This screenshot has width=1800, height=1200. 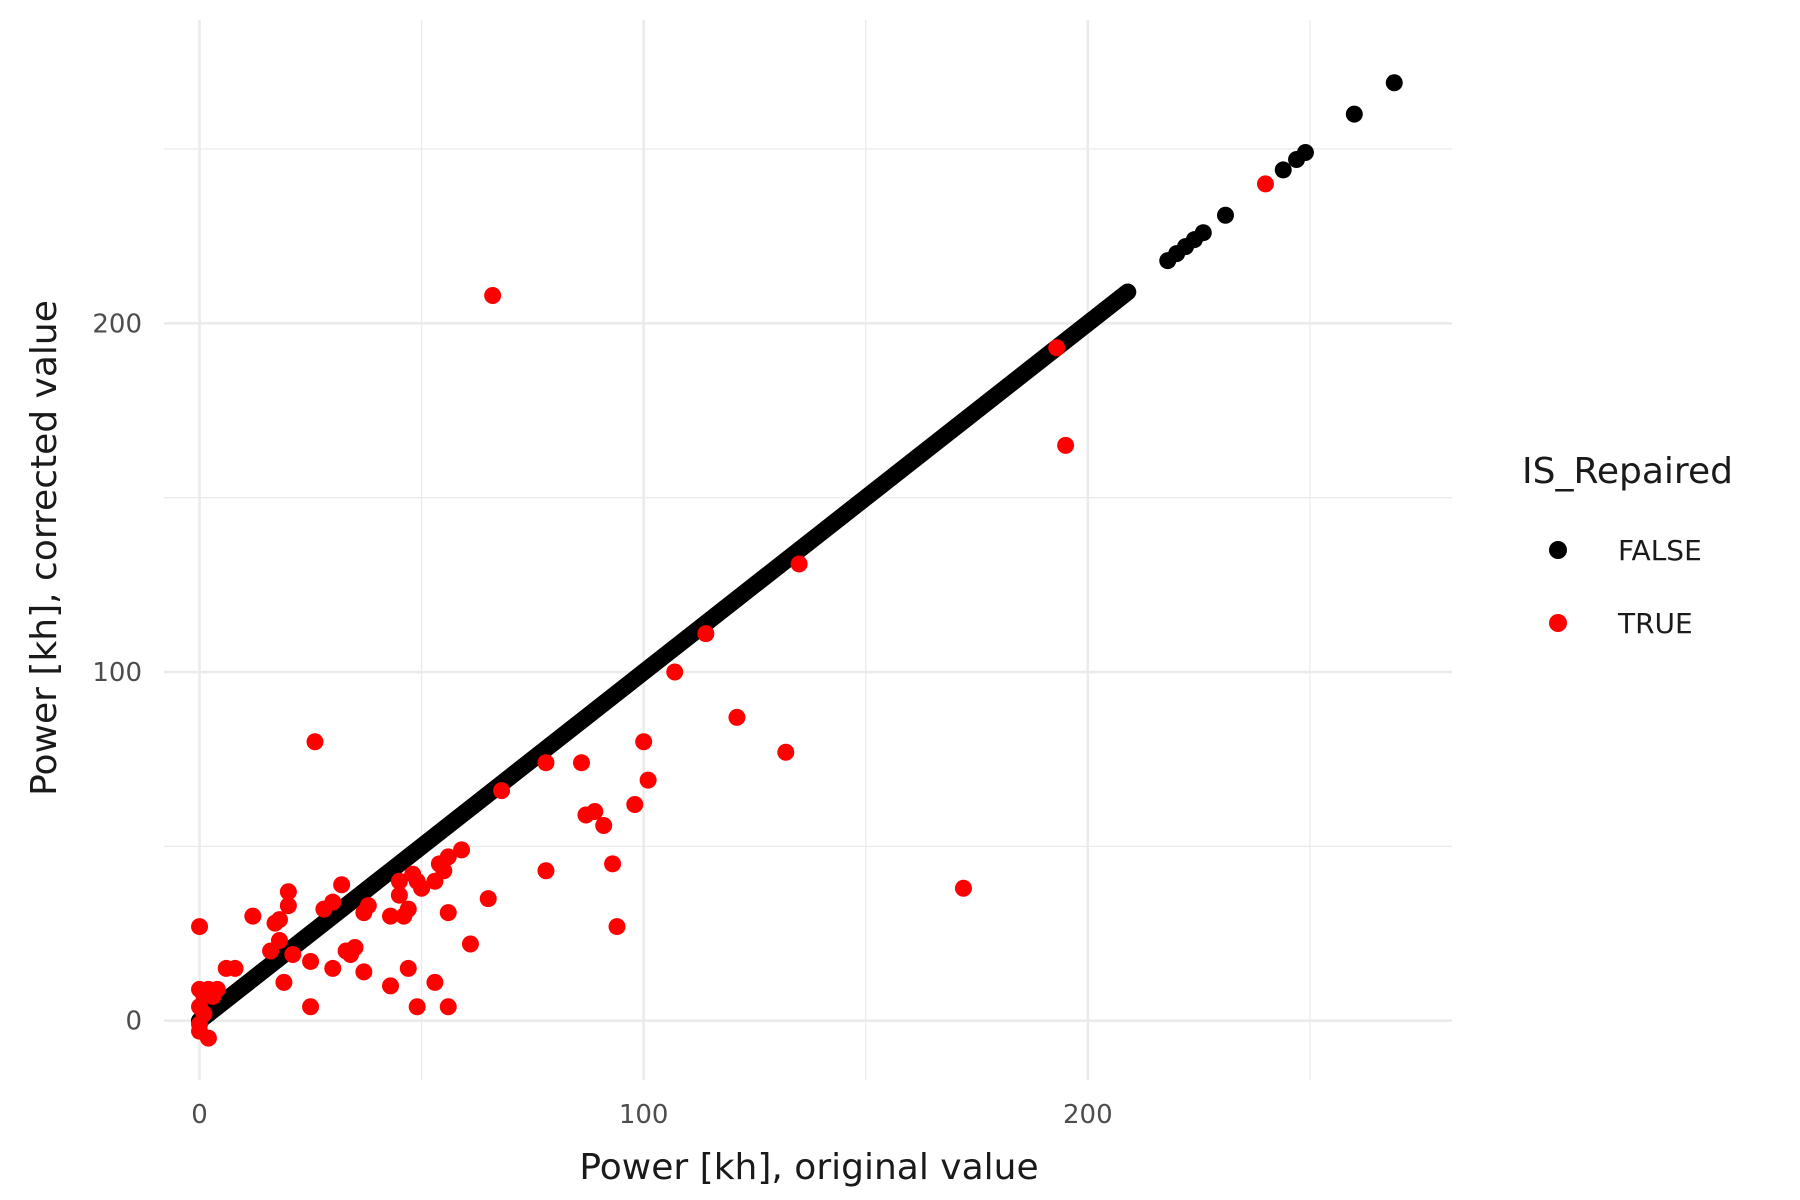 I want to click on x-axis-ticks: 0 100 200, so click(x=651, y=1115).